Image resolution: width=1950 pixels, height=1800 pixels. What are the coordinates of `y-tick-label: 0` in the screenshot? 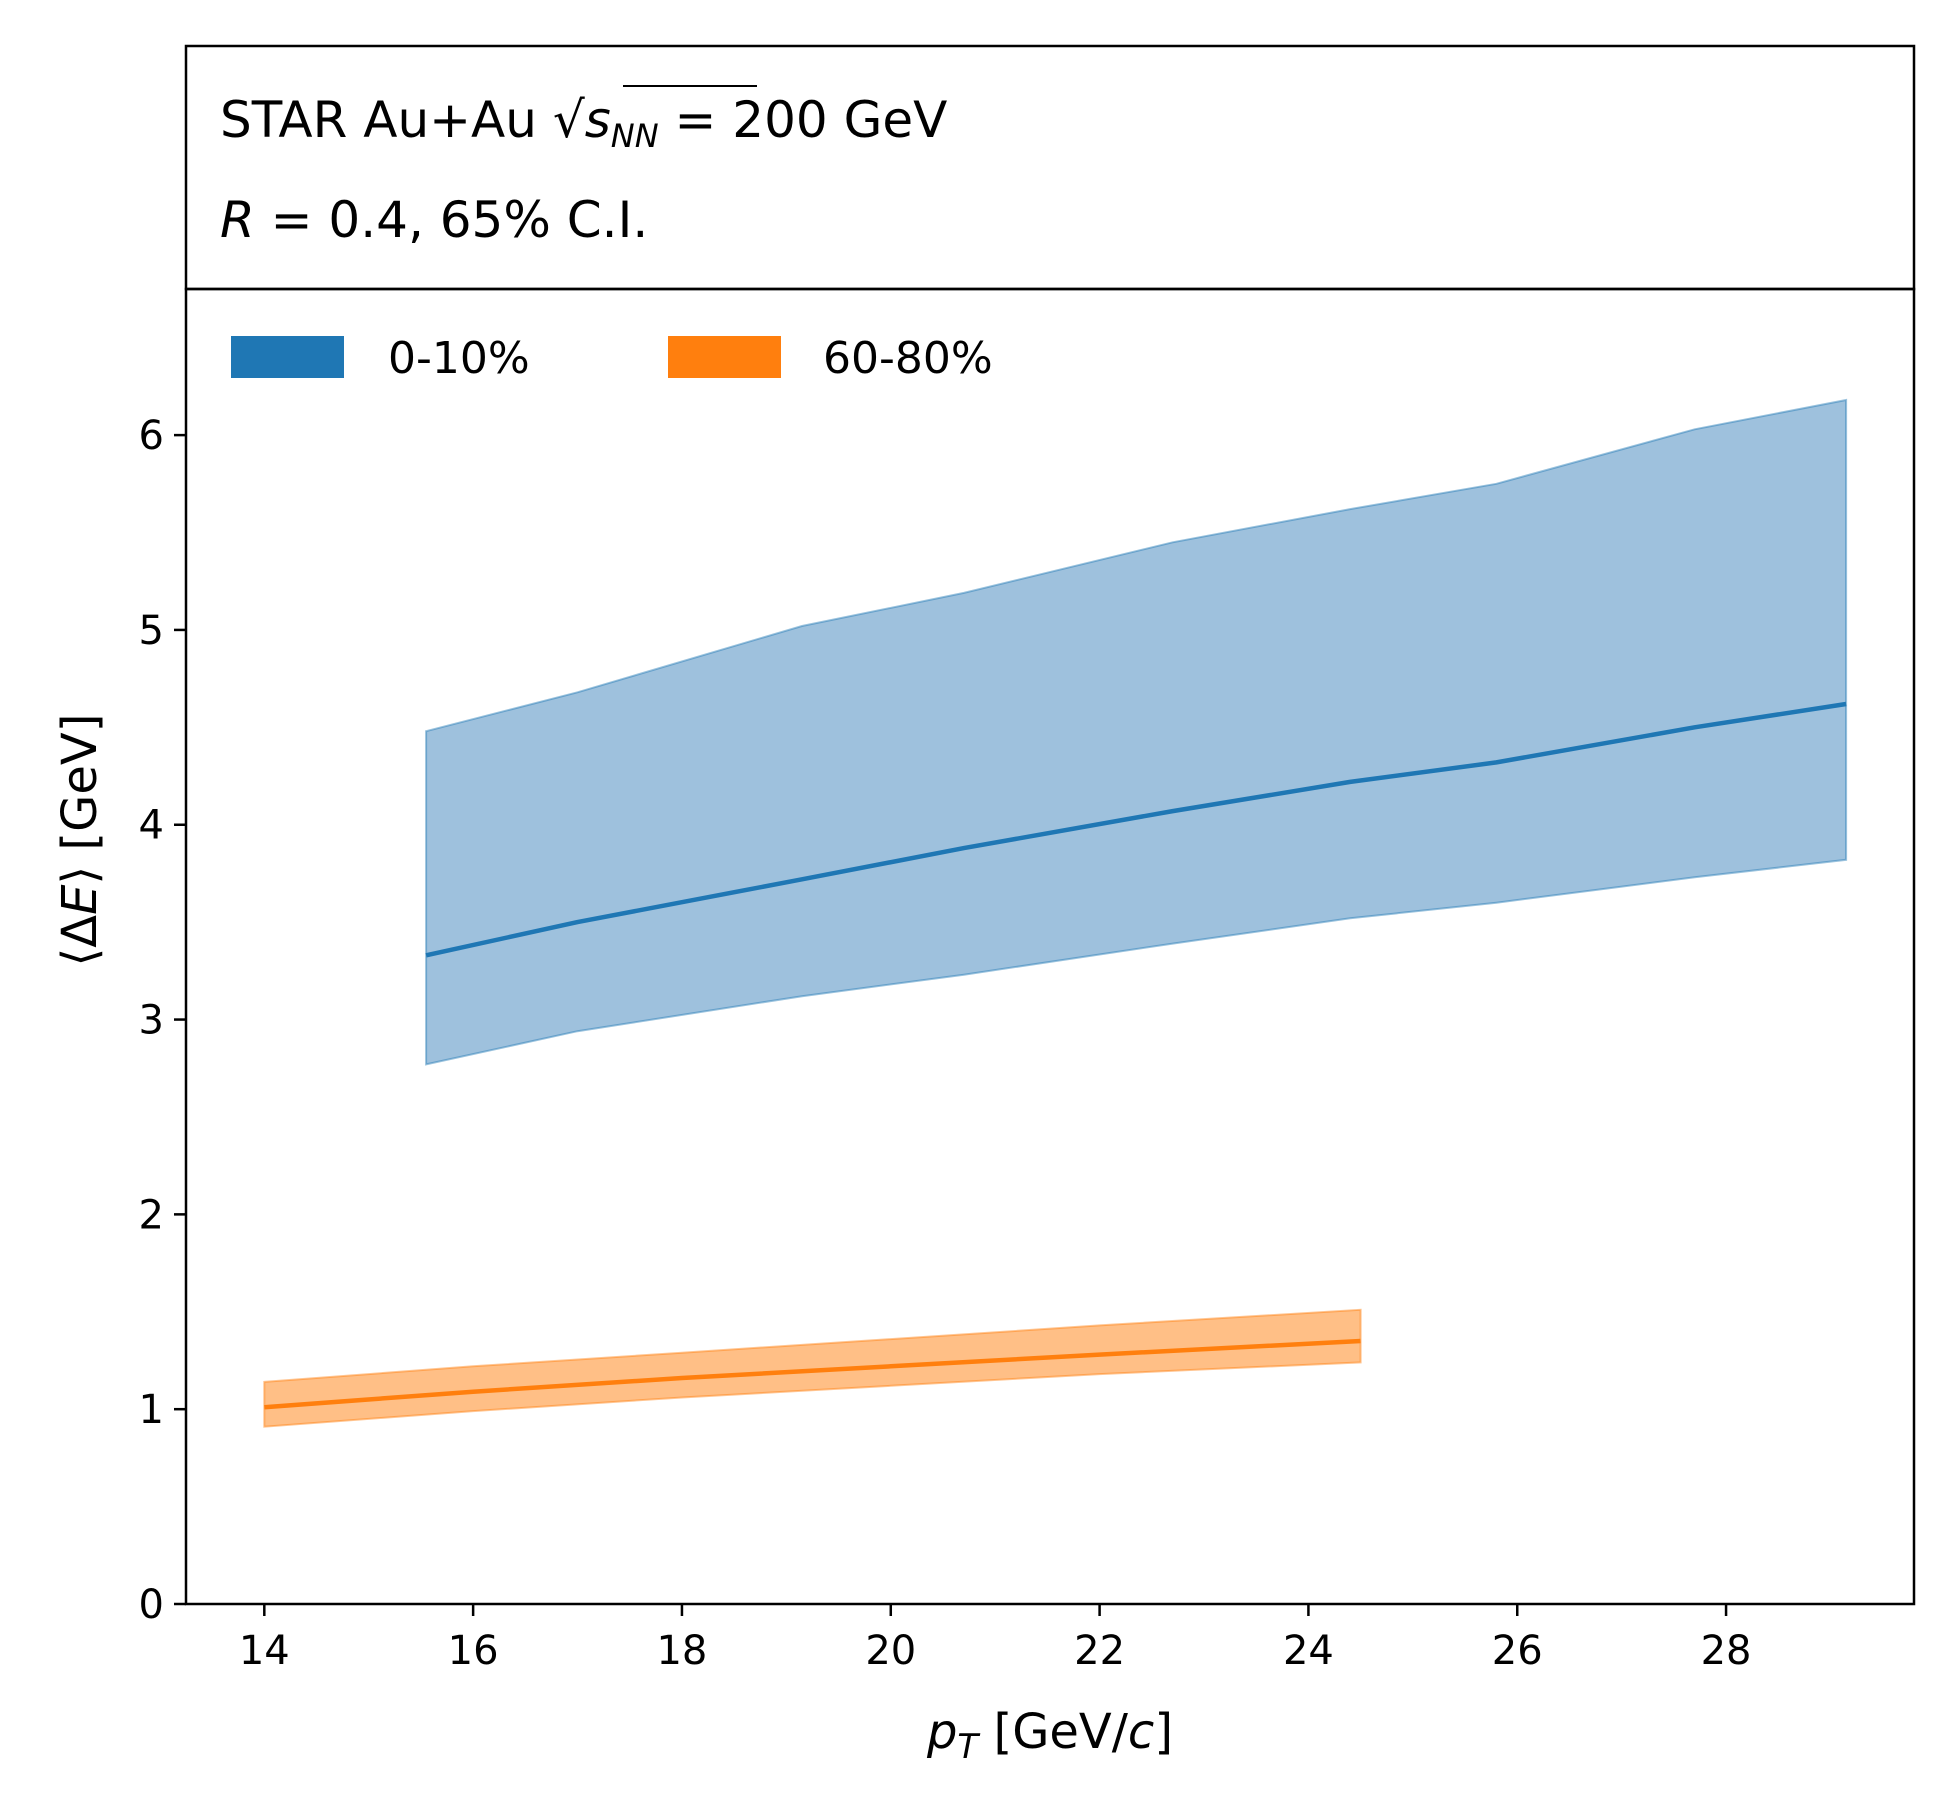 It's located at (151, 1605).